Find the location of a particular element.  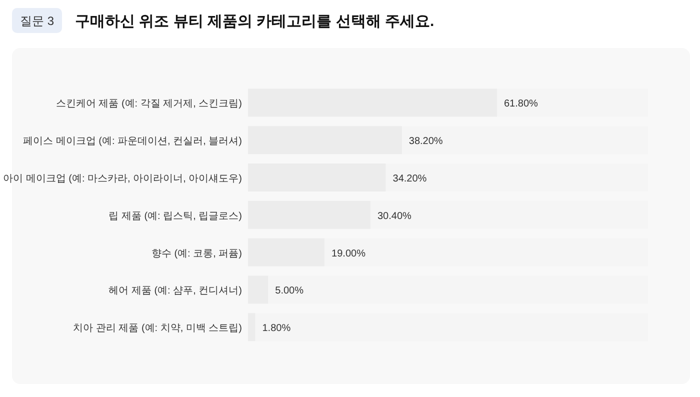

data-label: 5.00% is located at coordinates (289, 291).